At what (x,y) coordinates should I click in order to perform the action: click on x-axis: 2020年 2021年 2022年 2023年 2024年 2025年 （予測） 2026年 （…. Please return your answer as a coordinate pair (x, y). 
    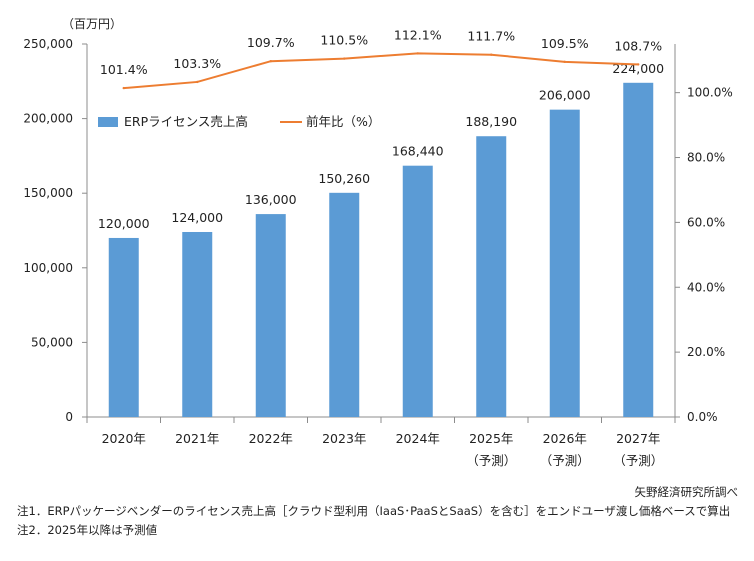
    Looking at the image, I should click on (381, 442).